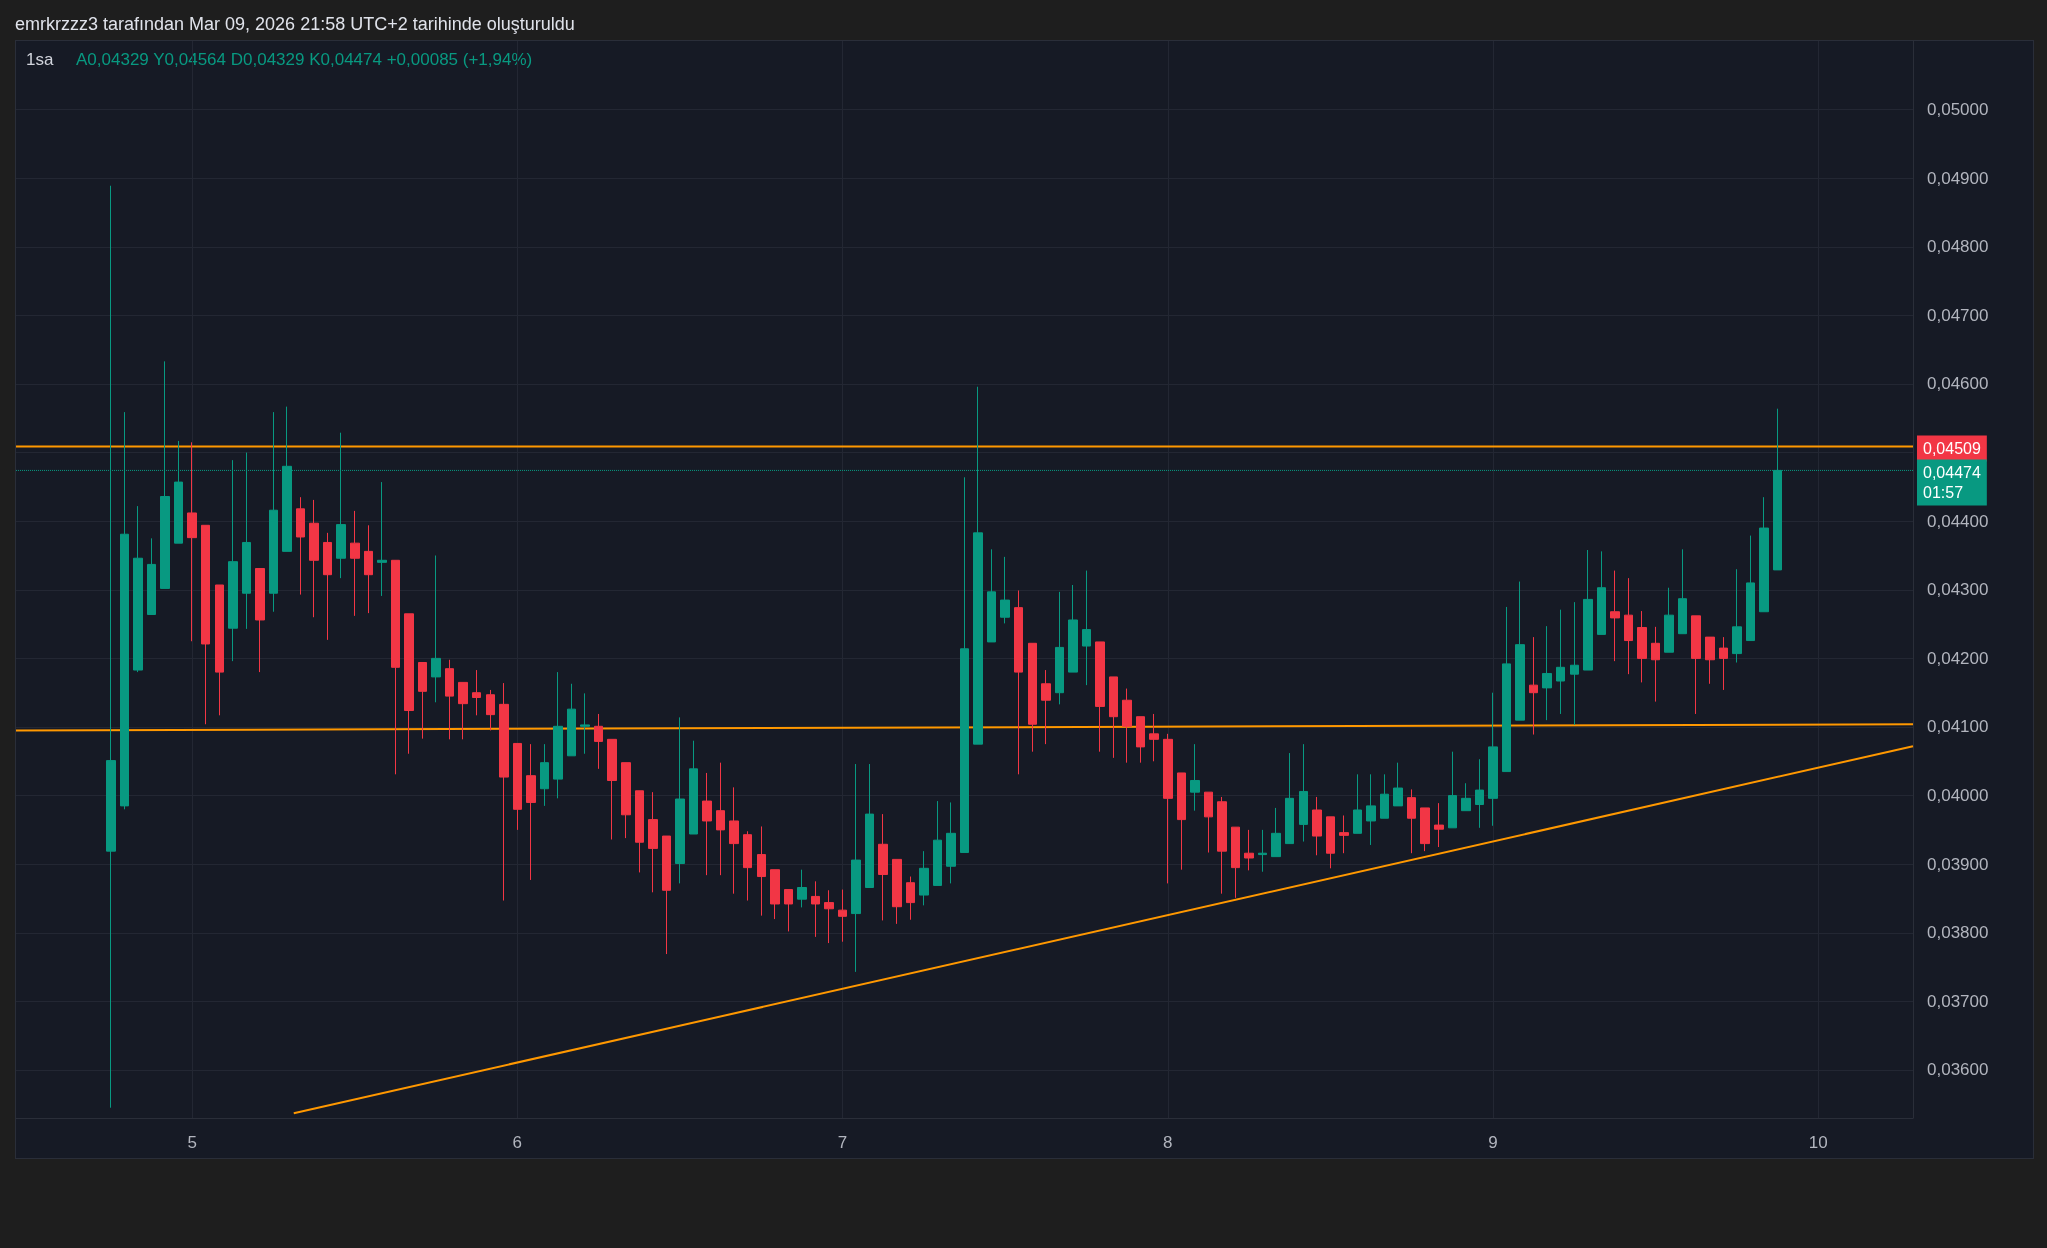  I want to click on x-tick-label: 6, so click(517, 1142).